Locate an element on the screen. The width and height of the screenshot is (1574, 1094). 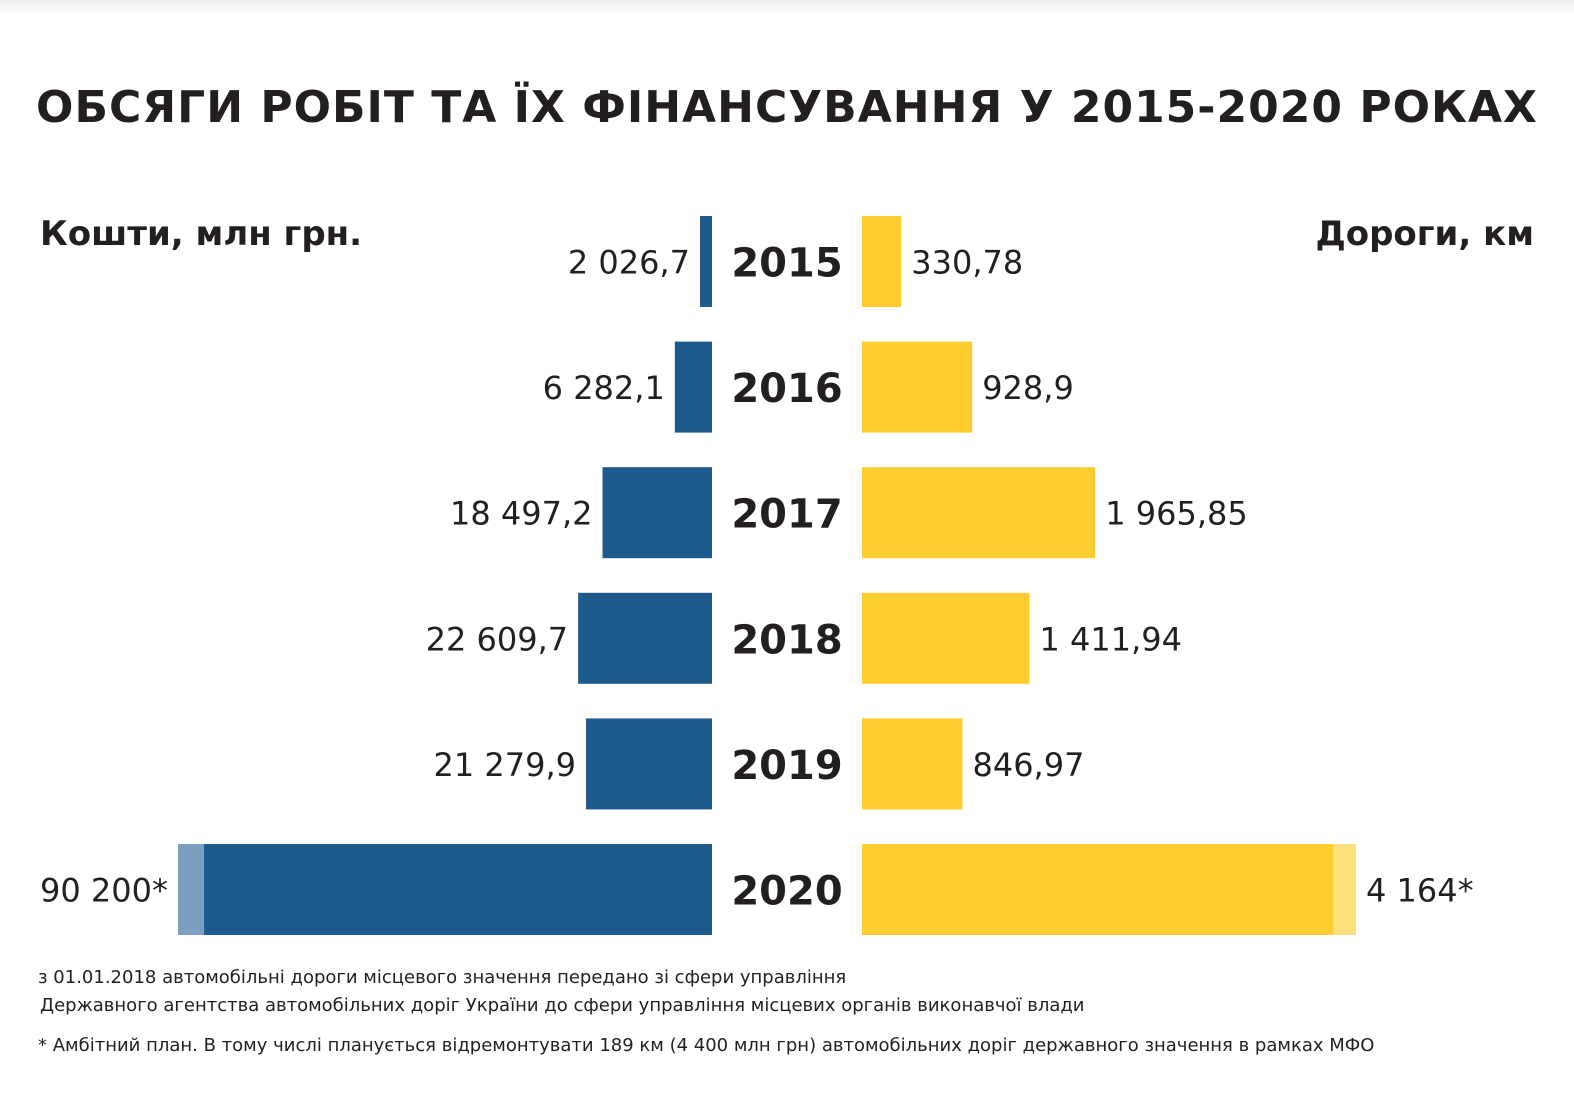
roads-bar-2015 is located at coordinates (882, 261).